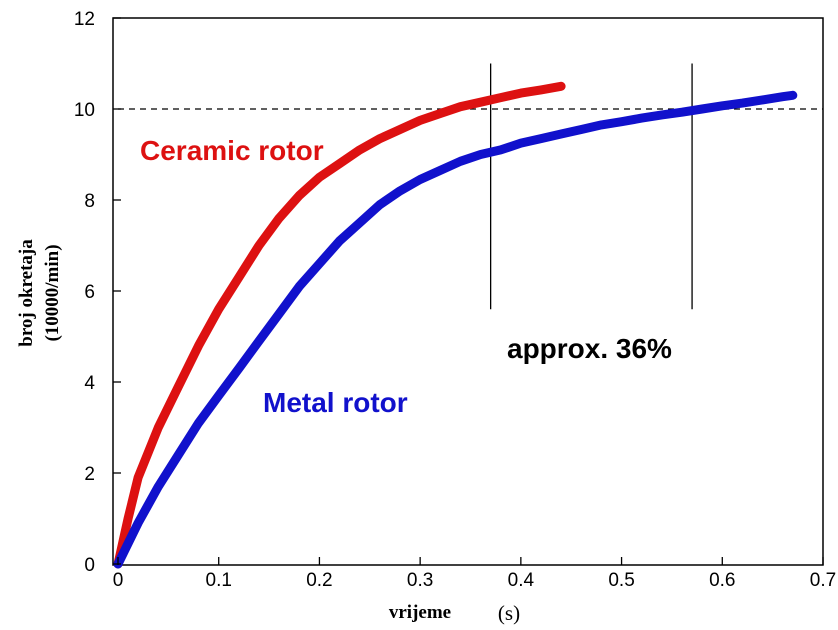 The height and width of the screenshot is (630, 838). I want to click on y-axis-label-line2: (10000/min), so click(52, 292).